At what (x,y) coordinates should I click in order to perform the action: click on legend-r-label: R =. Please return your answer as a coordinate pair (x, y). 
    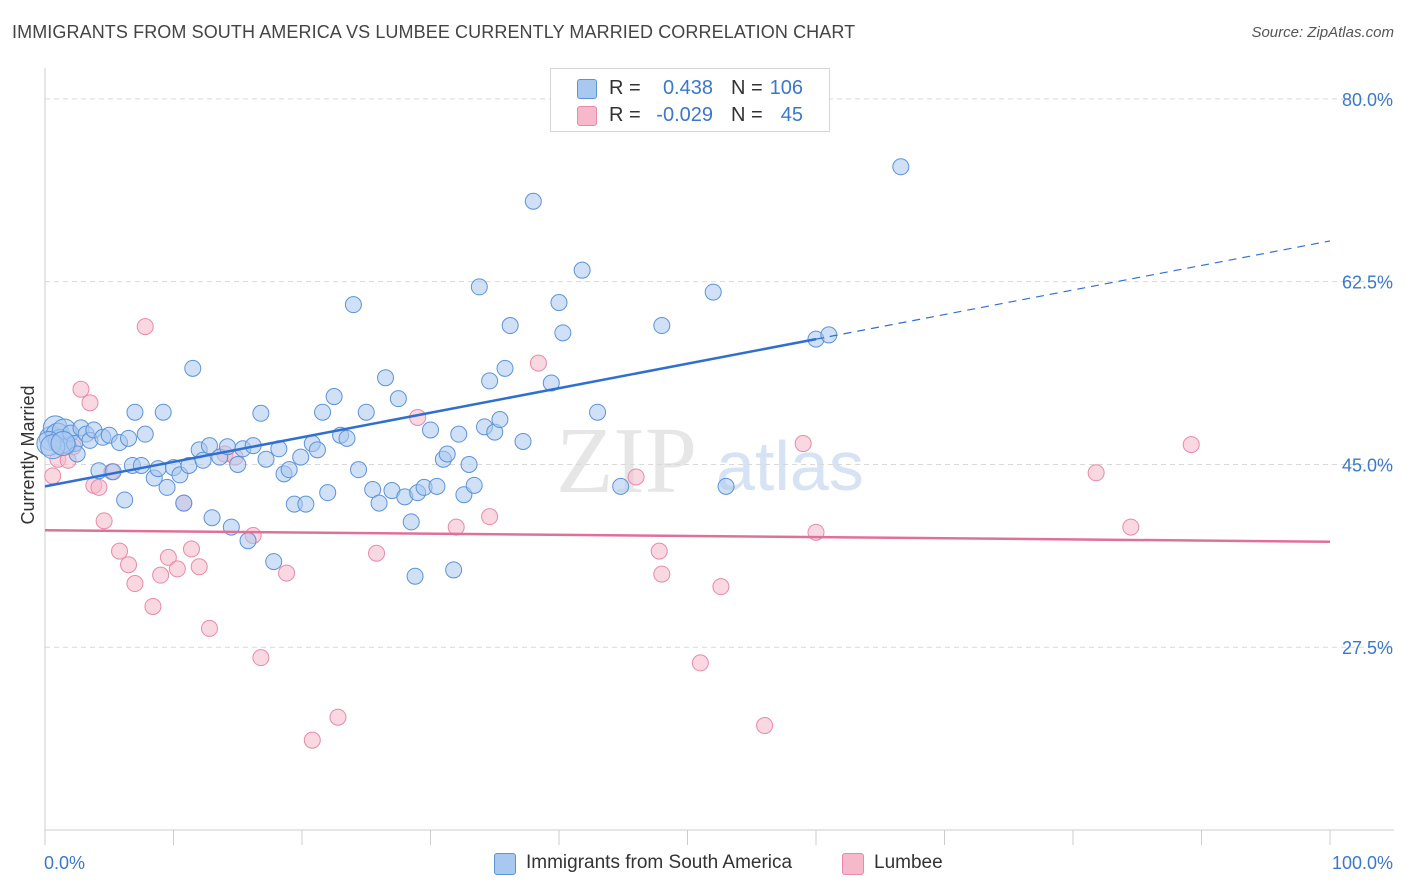
    Looking at the image, I should click on (625, 88).